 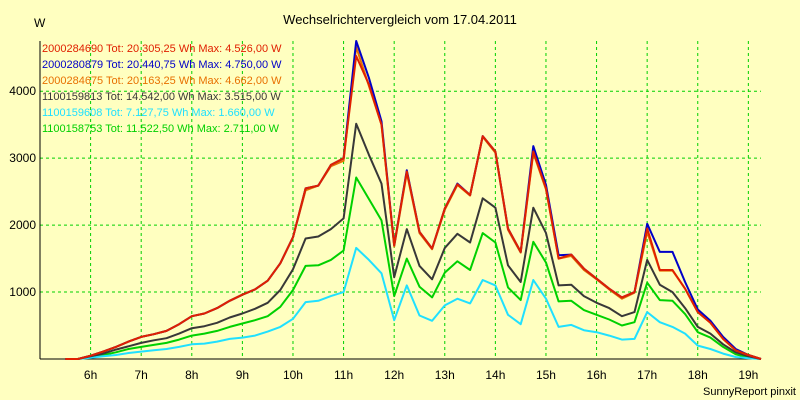 I want to click on y-tick-label: 1000, so click(x=22, y=292).